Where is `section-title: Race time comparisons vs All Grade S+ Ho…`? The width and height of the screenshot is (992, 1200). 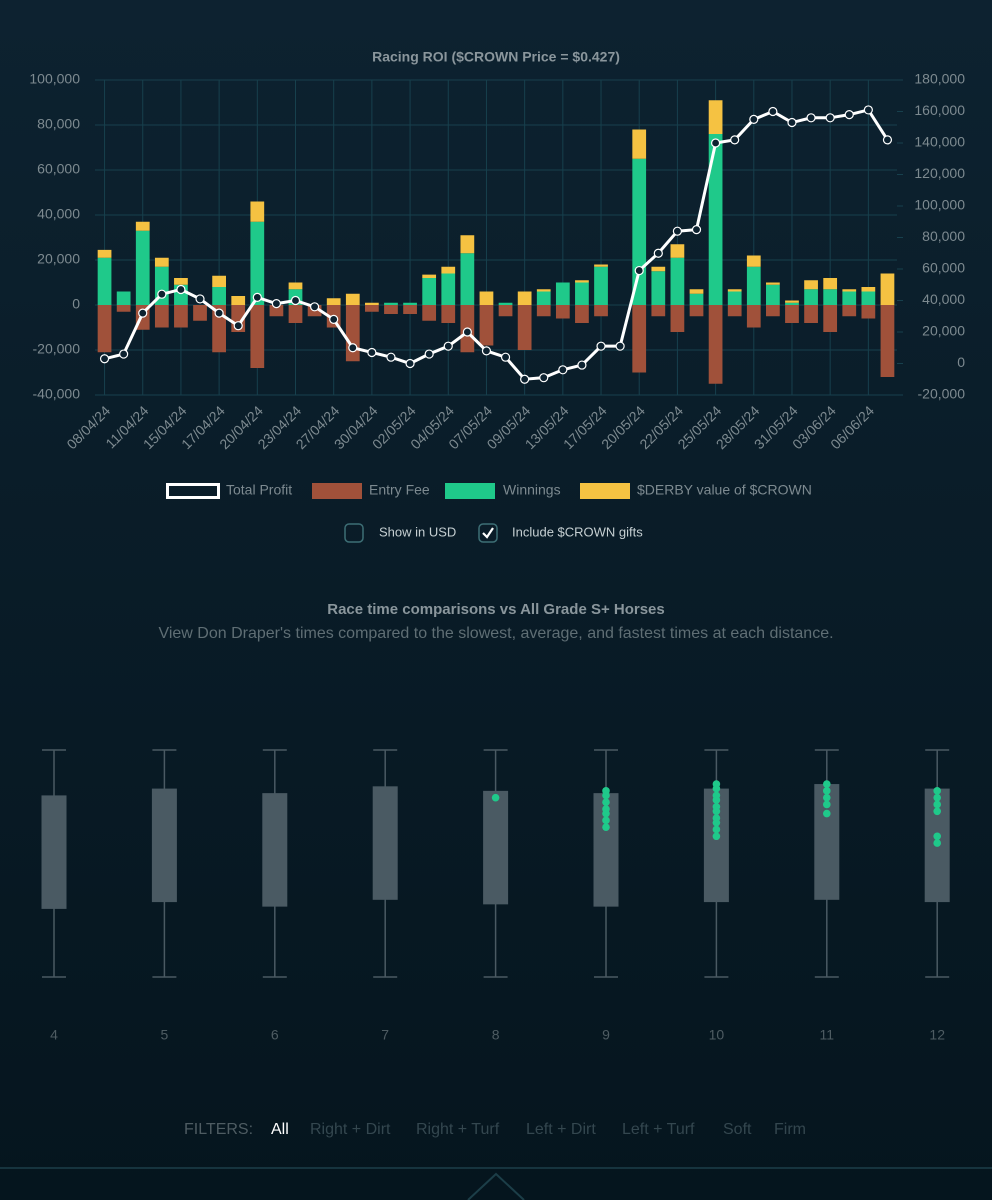 section-title: Race time comparisons vs All Grade S+ Ho… is located at coordinates (496, 609).